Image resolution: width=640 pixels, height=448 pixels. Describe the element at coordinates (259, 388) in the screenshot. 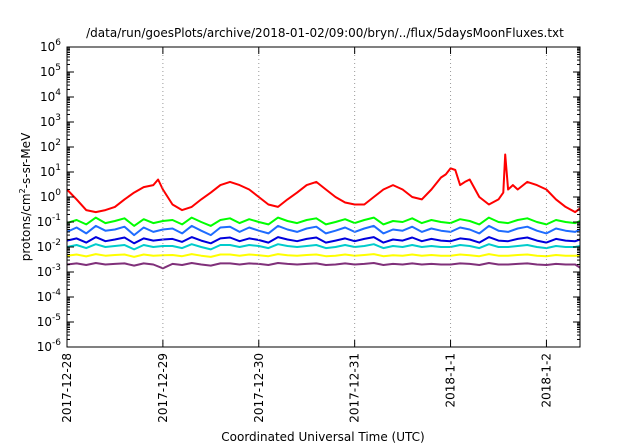

I see `x-tick-label: 2017-12-30` at that location.